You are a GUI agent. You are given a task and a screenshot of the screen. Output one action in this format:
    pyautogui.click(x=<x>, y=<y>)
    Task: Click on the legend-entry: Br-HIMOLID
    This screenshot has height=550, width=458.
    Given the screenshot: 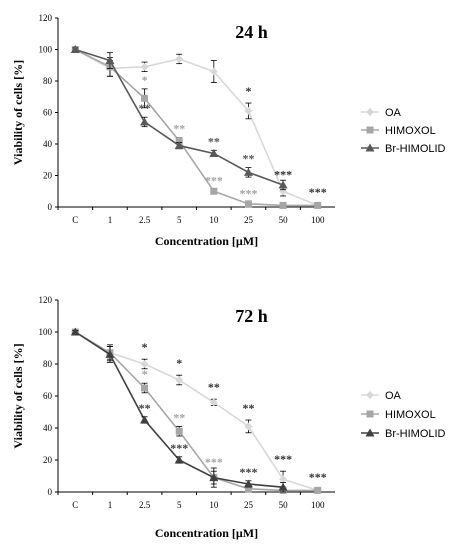 What is the action you would take?
    pyautogui.click(x=403, y=434)
    